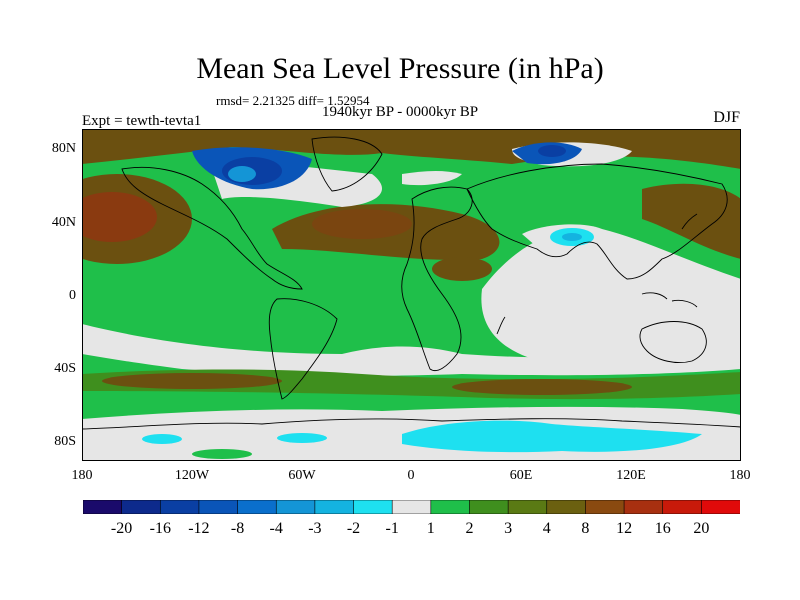 The width and height of the screenshot is (800, 600). Describe the element at coordinates (65, 441) in the screenshot. I see `lat-tick-80s: 80S` at that location.